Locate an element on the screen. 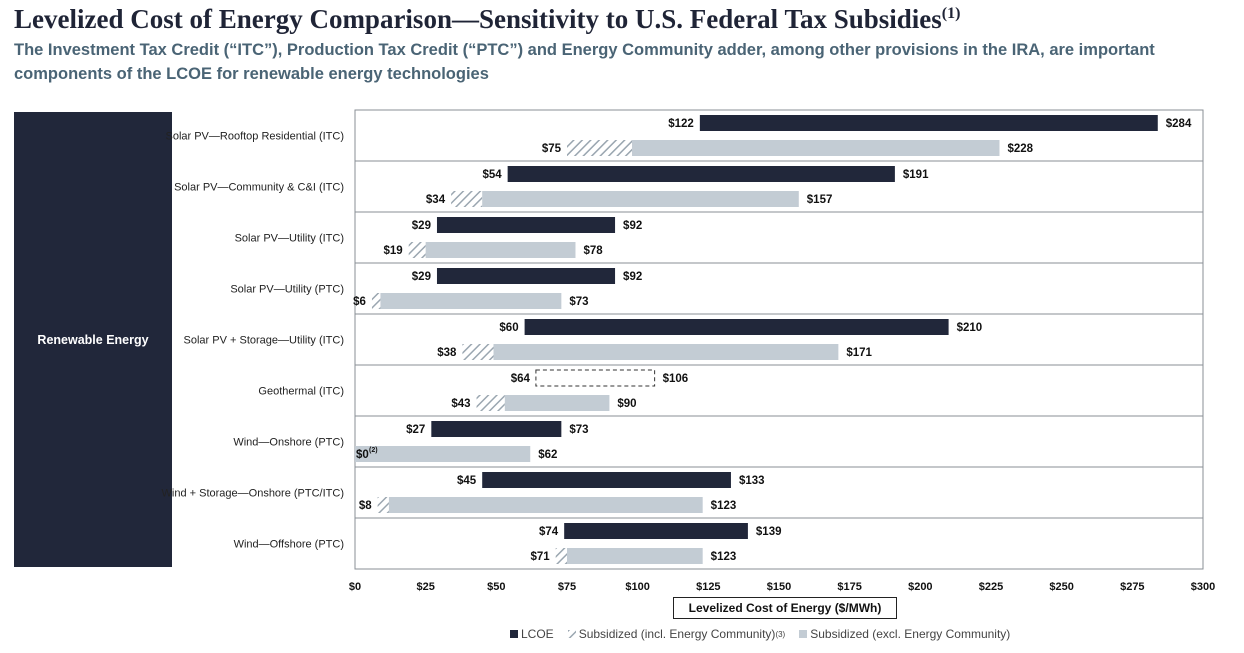 This screenshot has width=1244, height=653. subsidized-low-label: $34 is located at coordinates (436, 200).